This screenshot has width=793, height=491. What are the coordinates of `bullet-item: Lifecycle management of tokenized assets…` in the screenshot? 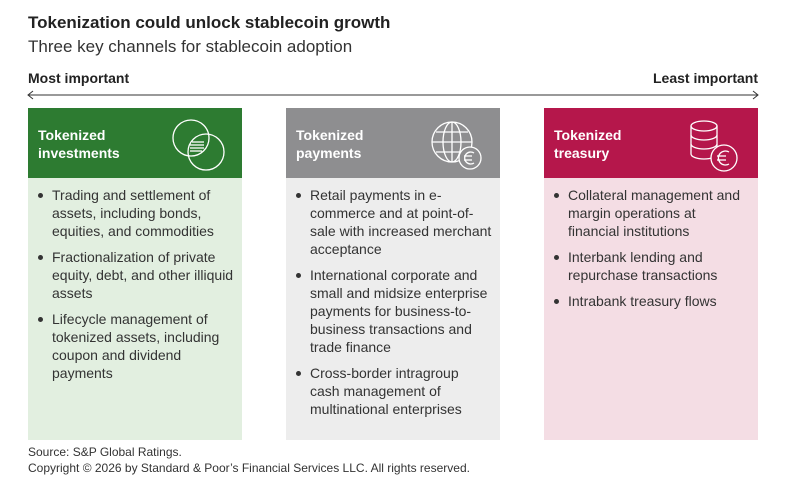 It's located at (136, 346).